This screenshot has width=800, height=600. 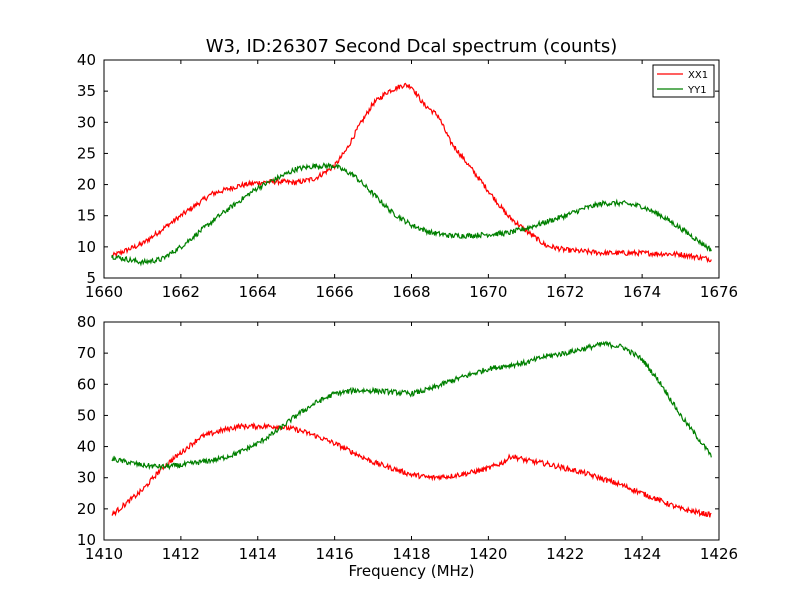 I want to click on x-tick-label: 1674, so click(x=642, y=292).